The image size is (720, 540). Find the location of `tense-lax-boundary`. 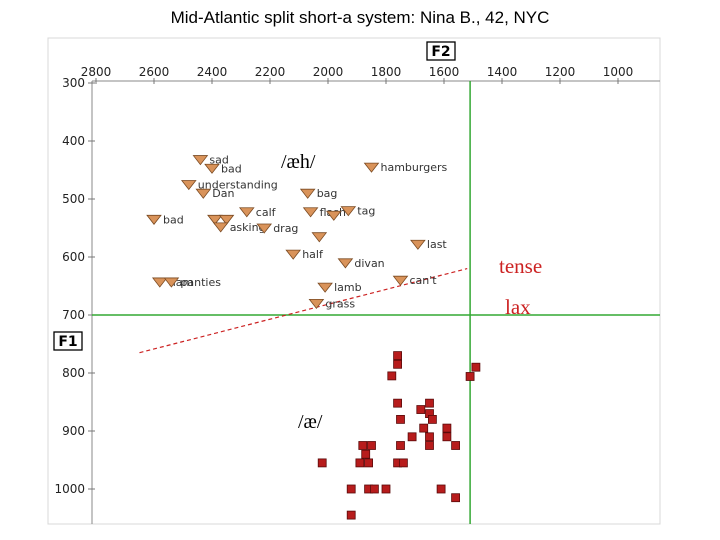

tense-lax-boundary is located at coordinates (303, 311).